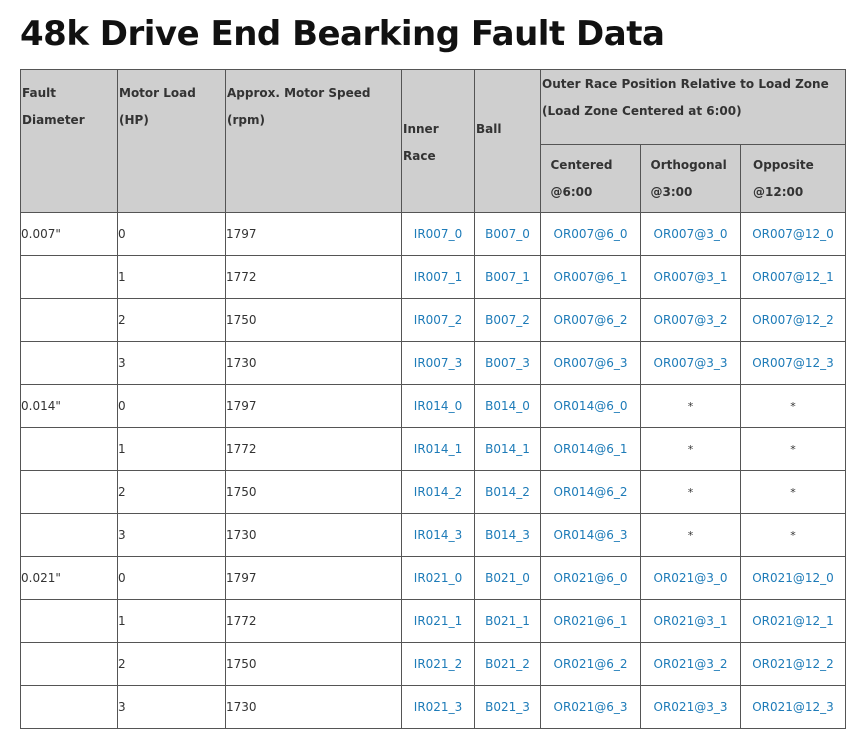  I want to click on outer-race-orthogonal-link: OR021@3_2, so click(690, 664).